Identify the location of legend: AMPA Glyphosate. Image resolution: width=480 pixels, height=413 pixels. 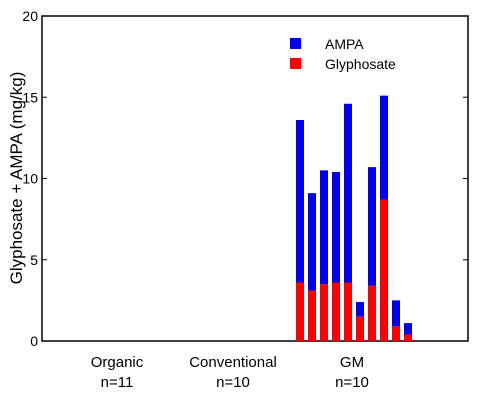
(343, 54).